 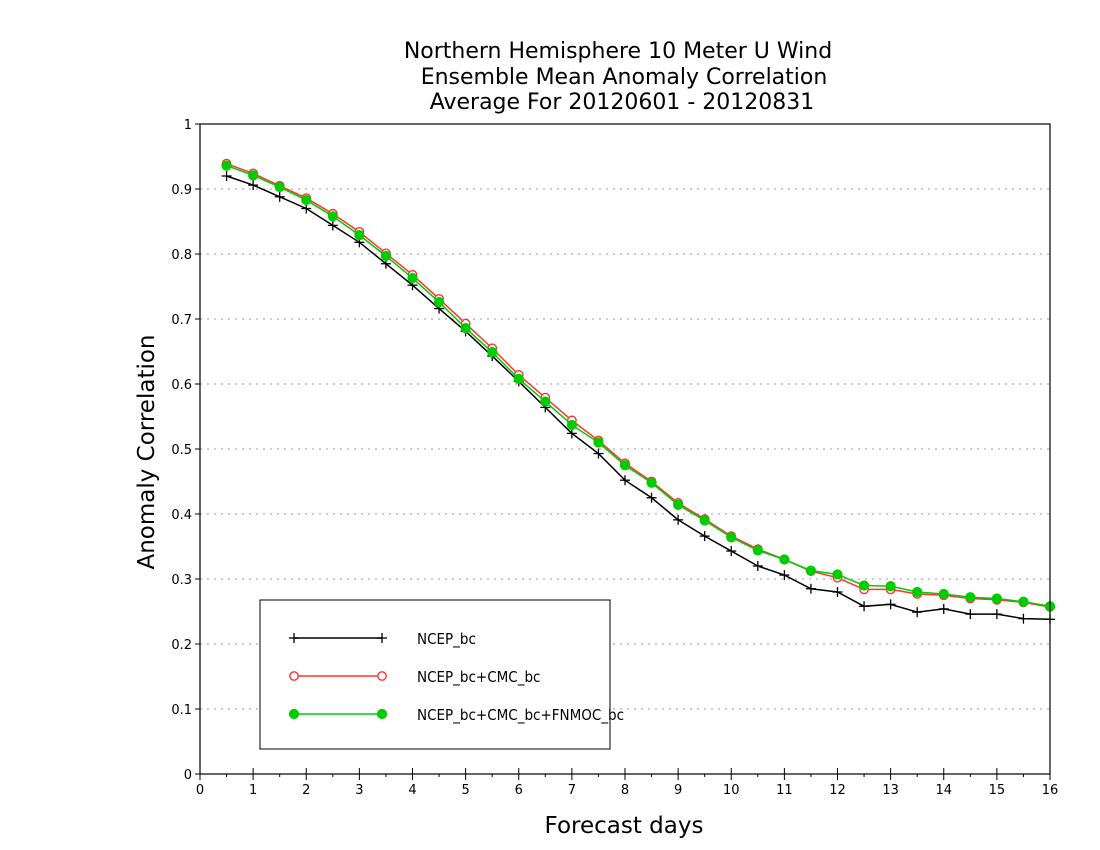 I want to click on y-tick-label: 1, so click(x=188, y=125).